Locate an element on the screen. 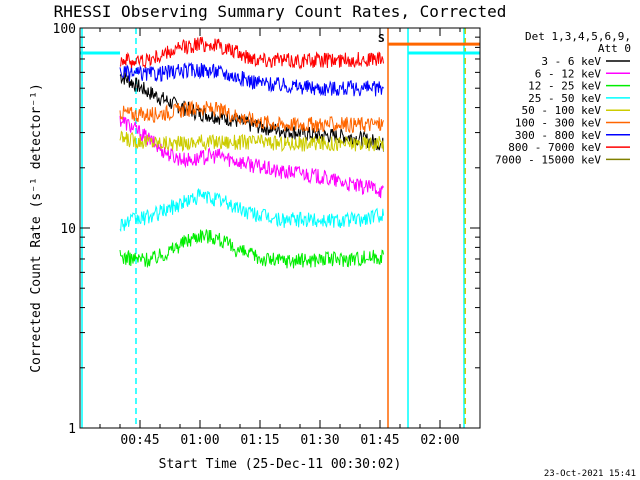 This screenshot has width=640, height=480. legend-label-9: 7000 - 15000 keV is located at coordinates (548, 159).